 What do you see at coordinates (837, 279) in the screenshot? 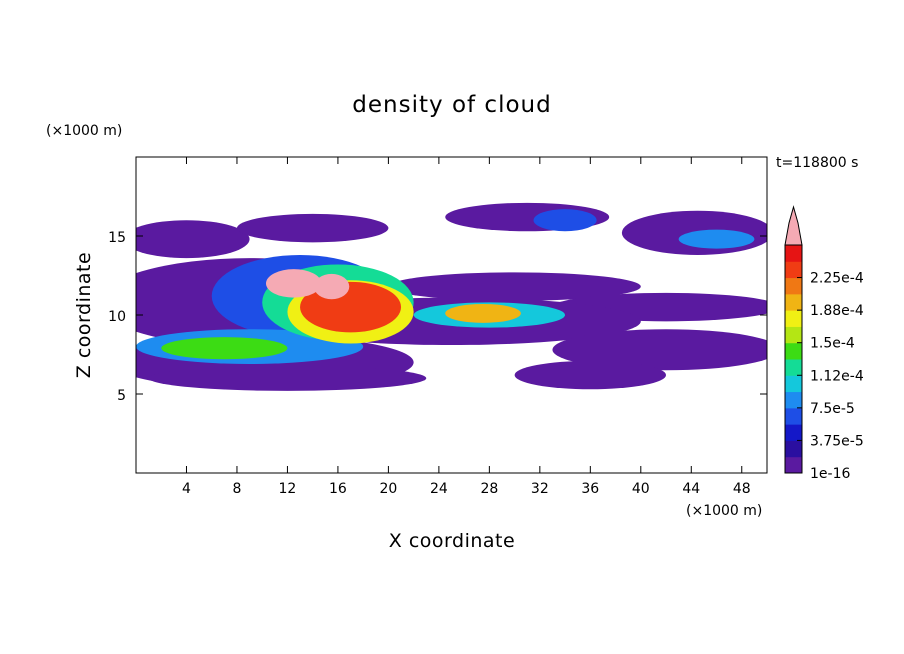
I see `colorbar-tick-label: 2.25e-4` at bounding box center [837, 279].